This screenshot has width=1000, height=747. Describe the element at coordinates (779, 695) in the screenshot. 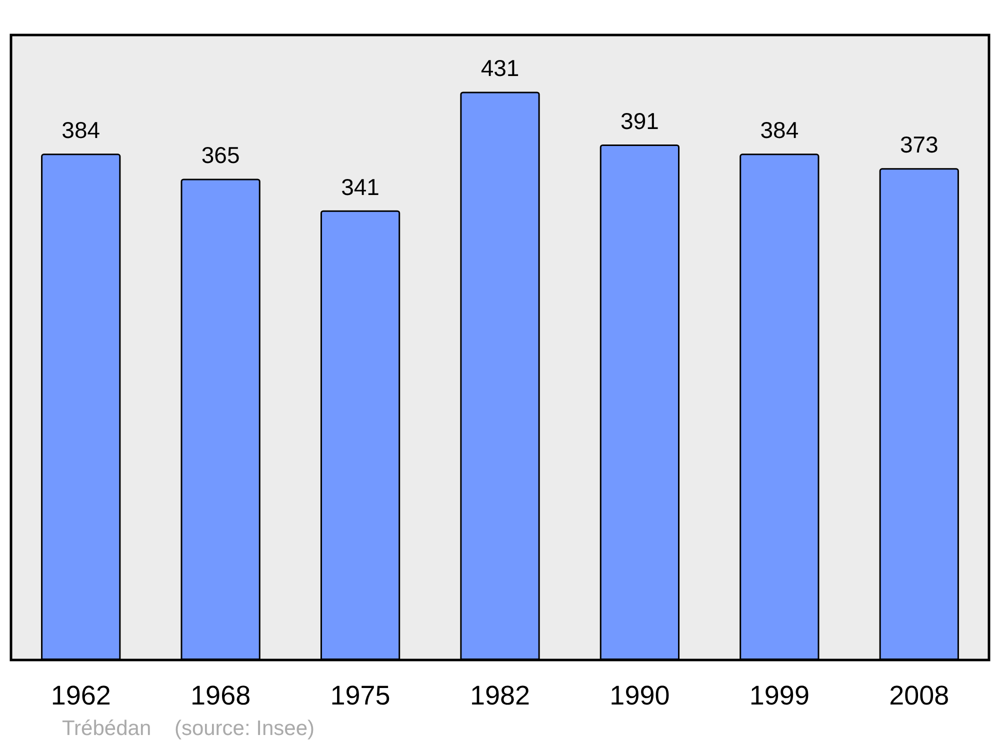

I see `x-tick-label: 1999` at that location.